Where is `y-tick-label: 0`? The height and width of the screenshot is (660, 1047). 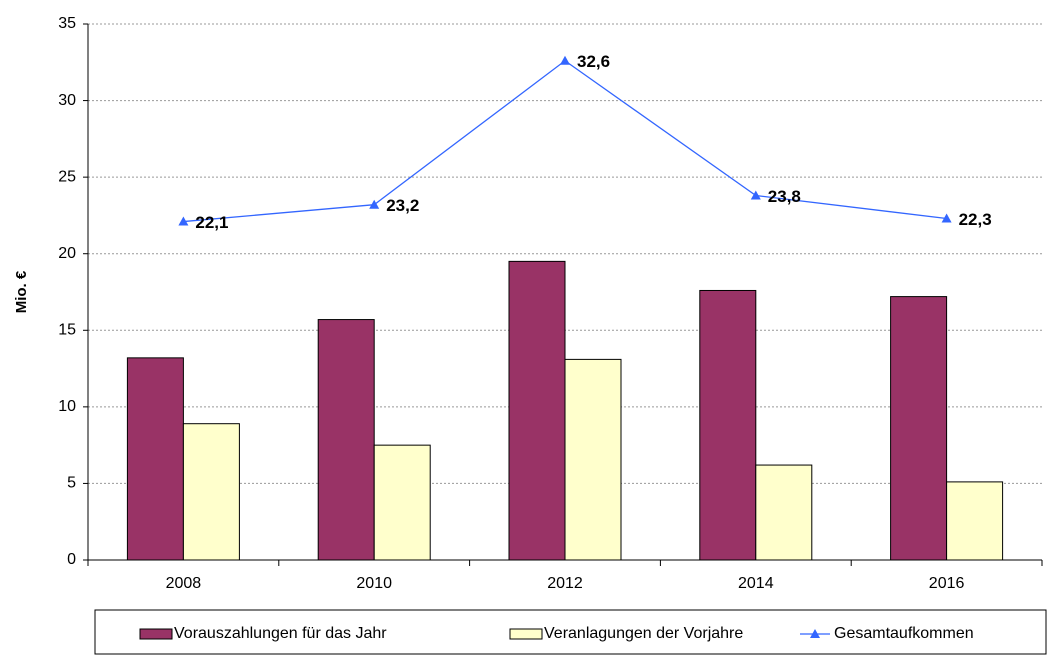 y-tick-label: 0 is located at coordinates (71, 559).